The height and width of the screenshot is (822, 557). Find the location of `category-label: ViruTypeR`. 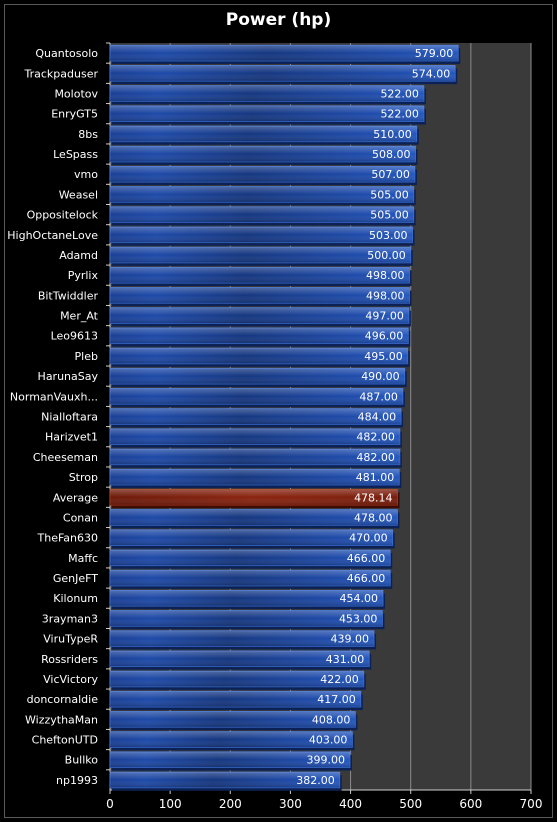

category-label: ViruTypeR is located at coordinates (70, 639).